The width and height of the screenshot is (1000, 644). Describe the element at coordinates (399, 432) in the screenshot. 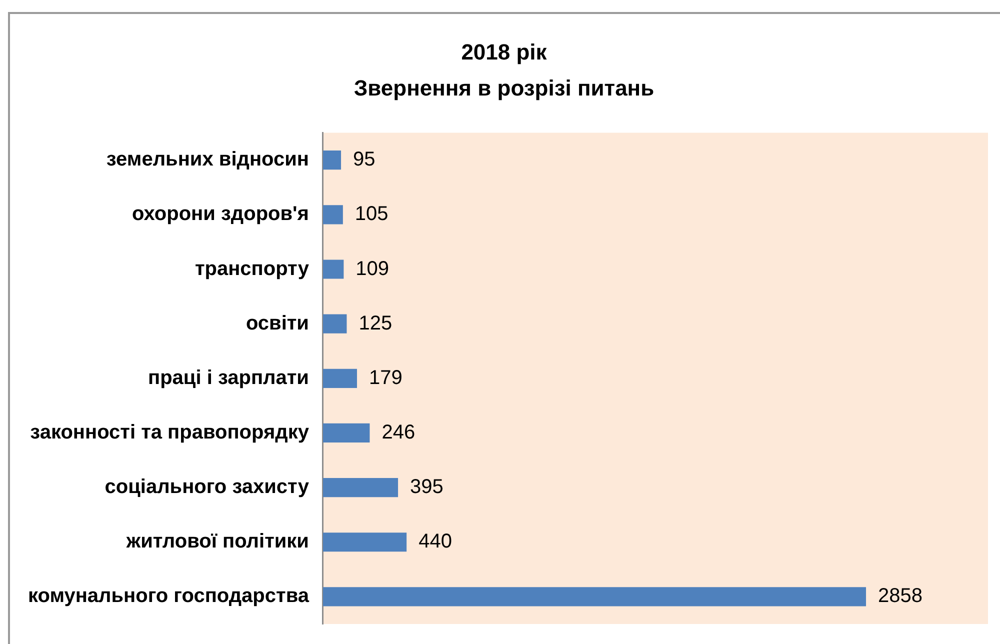

I see `data-label: 246` at that location.